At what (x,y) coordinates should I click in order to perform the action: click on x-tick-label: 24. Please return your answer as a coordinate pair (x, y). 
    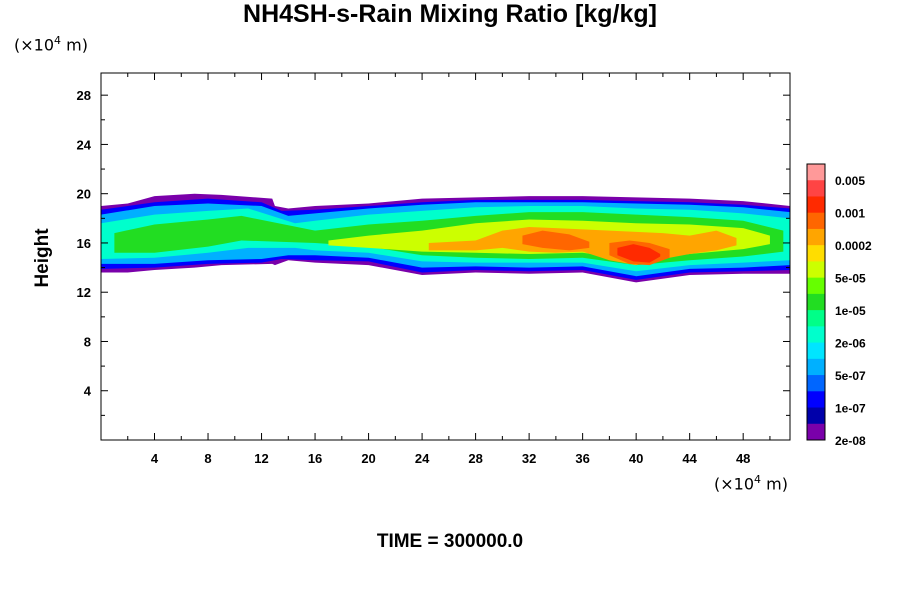
    Looking at the image, I should click on (422, 458).